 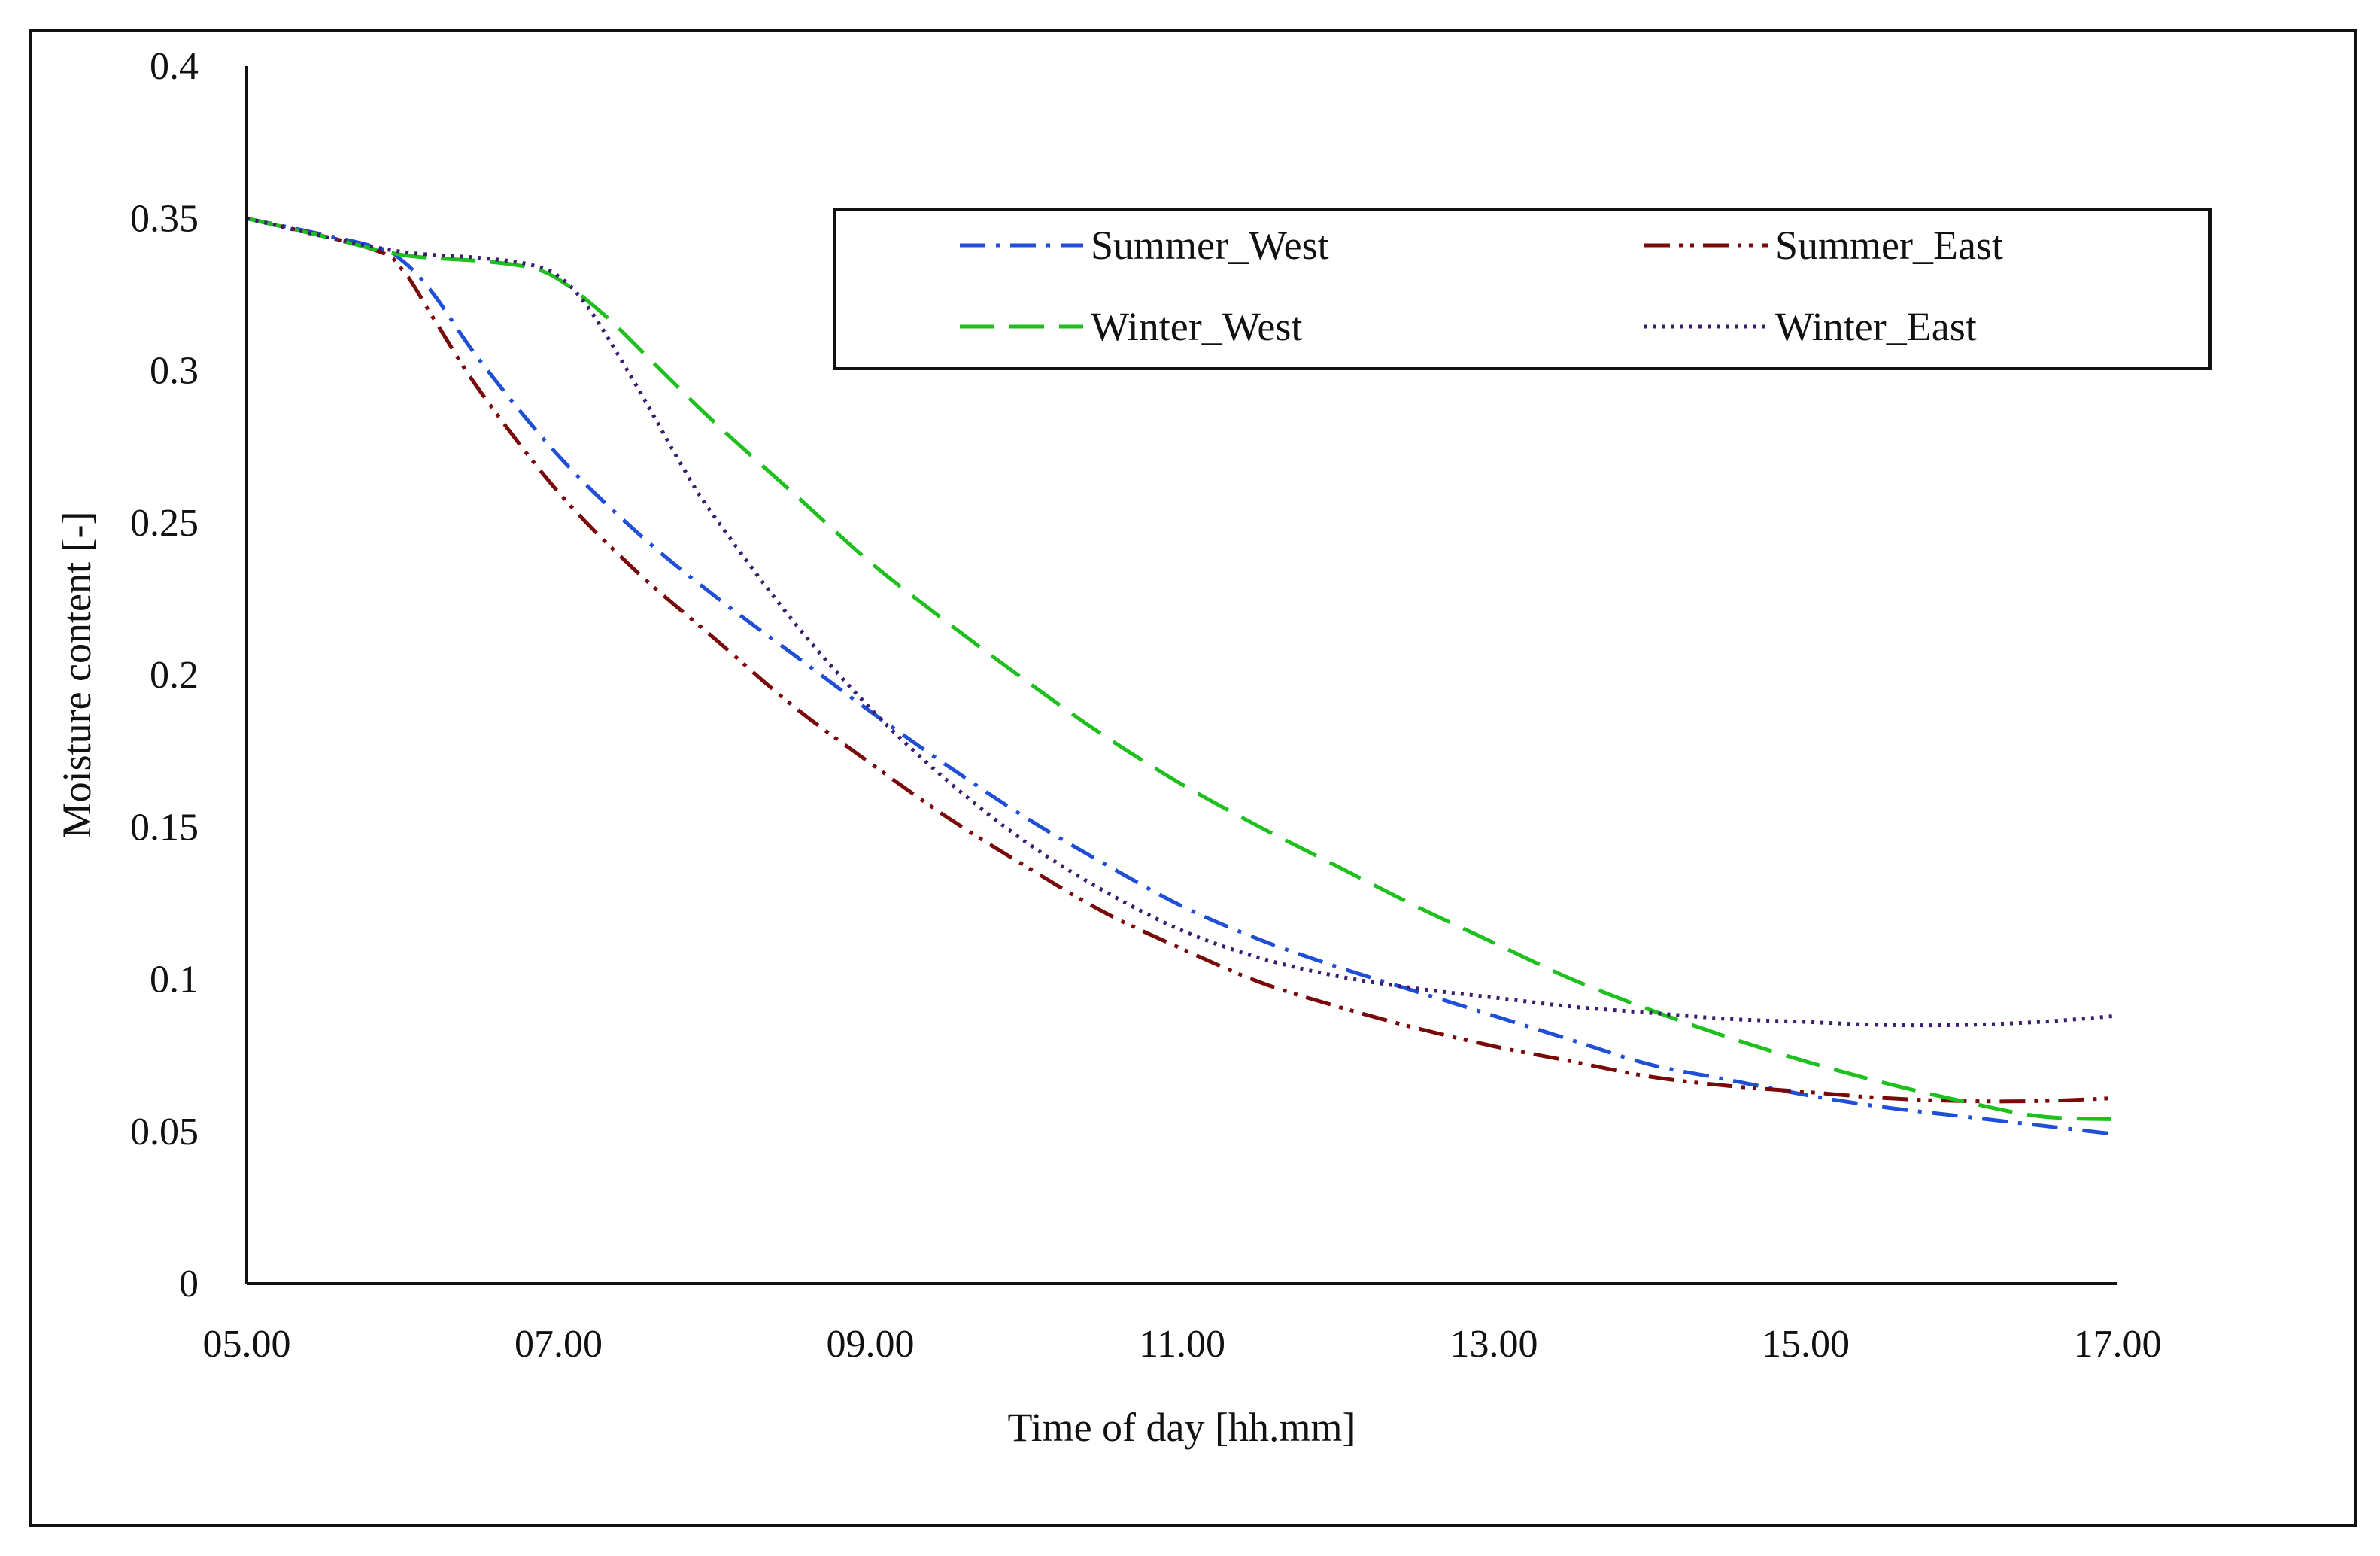 I want to click on x-tick-label: 15.00, so click(x=1806, y=1344).